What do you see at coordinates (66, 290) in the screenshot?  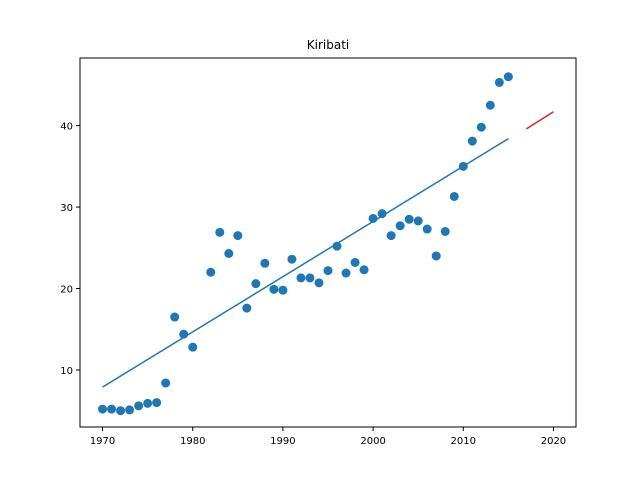 I see `y-tick-label: 20` at bounding box center [66, 290].